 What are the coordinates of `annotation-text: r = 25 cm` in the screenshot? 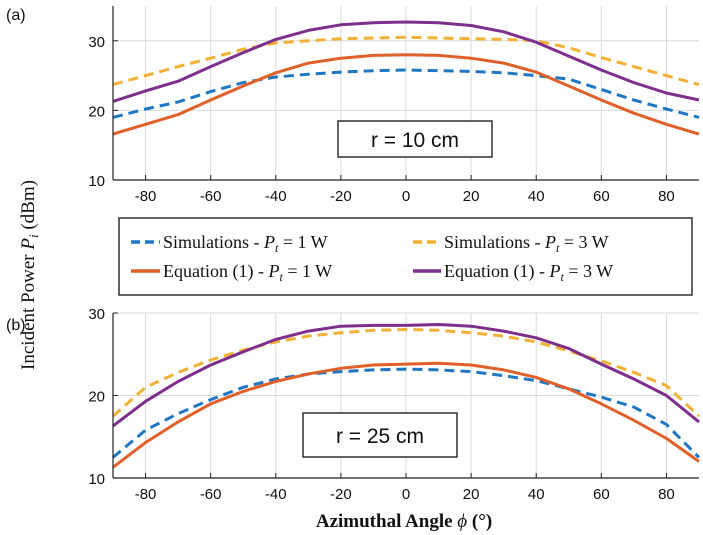 It's located at (380, 436).